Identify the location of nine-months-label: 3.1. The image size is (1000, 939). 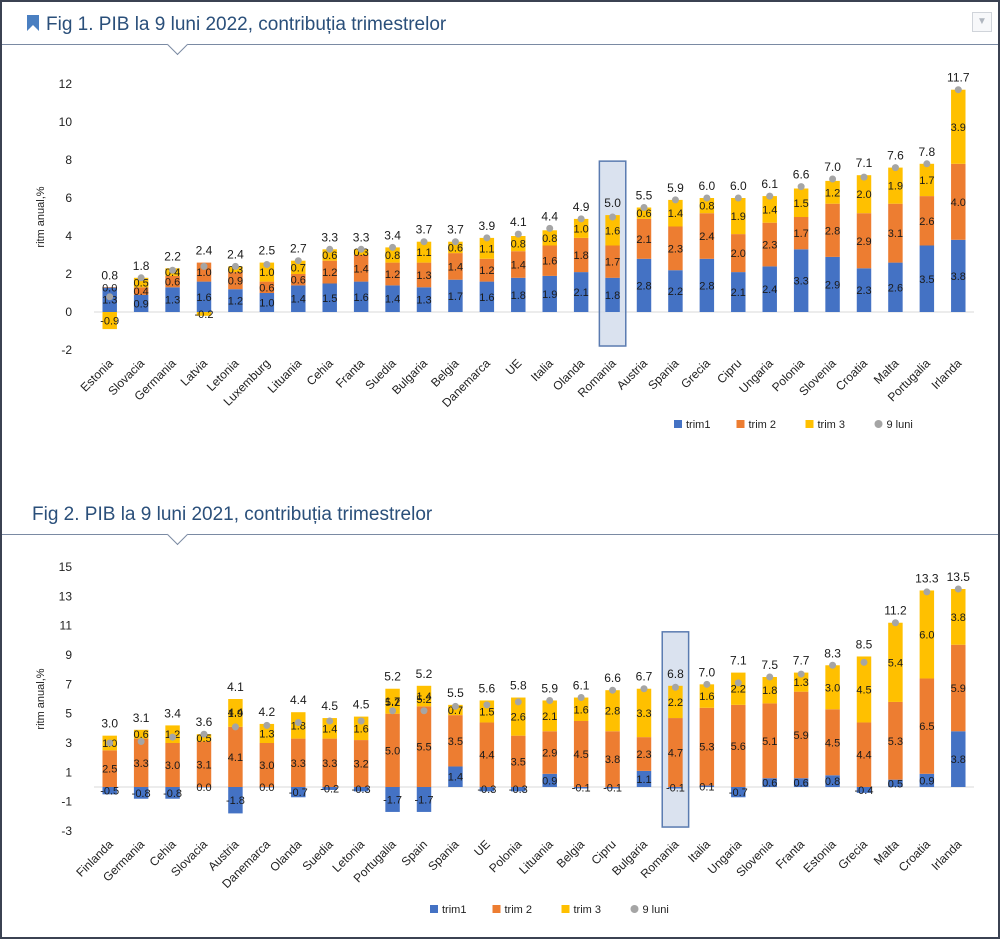
(141, 718).